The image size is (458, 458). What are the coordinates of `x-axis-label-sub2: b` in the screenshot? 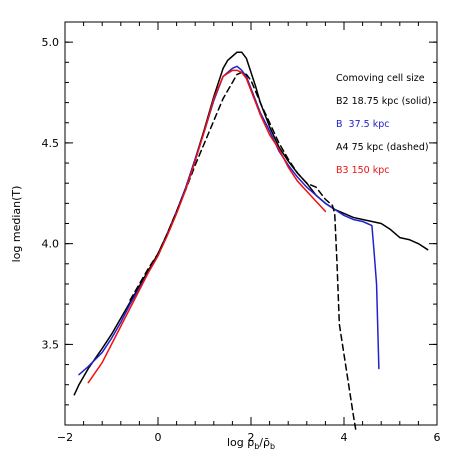 It's located at (272, 446).